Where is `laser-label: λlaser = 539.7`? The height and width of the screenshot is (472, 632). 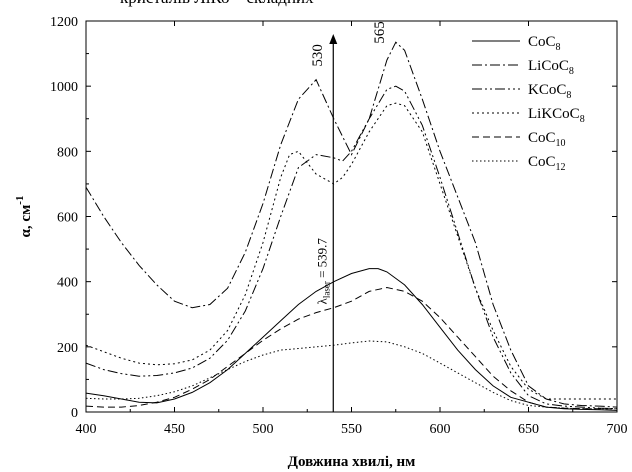 laser-label: λlaser = 539.7 is located at coordinates (322, 271).